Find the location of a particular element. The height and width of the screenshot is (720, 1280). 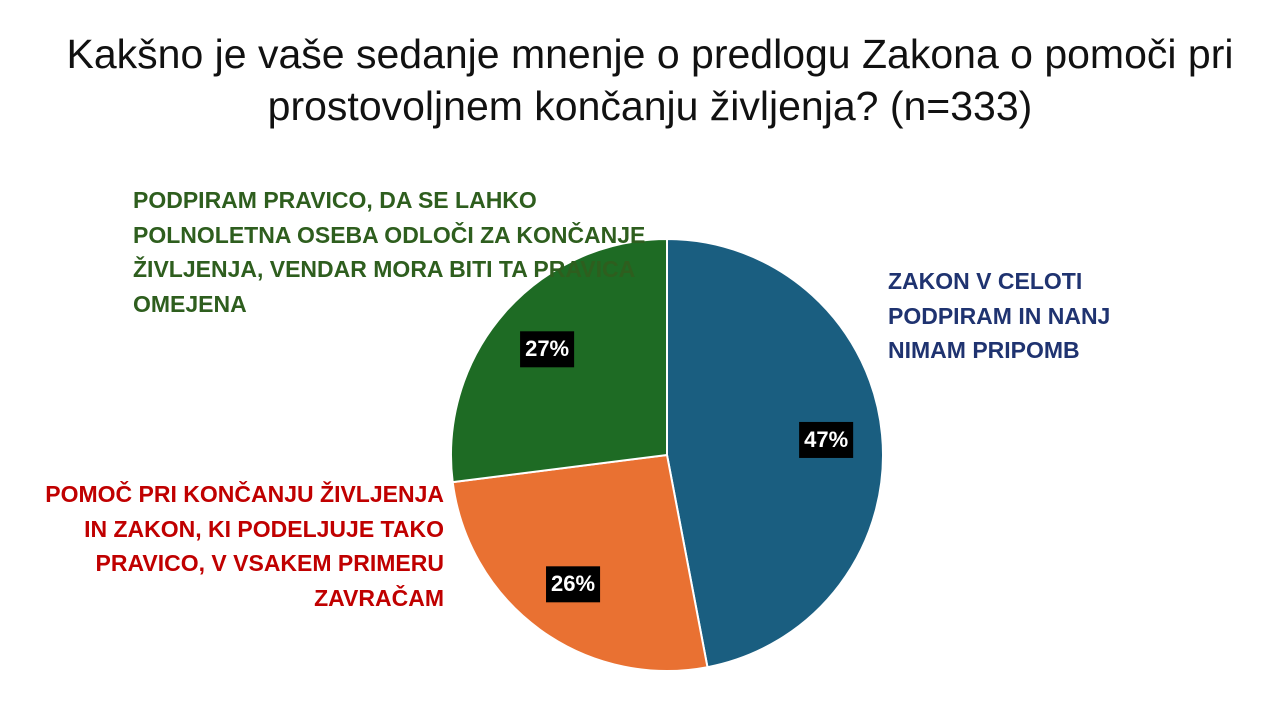

data-label: 27% is located at coordinates (547, 349).